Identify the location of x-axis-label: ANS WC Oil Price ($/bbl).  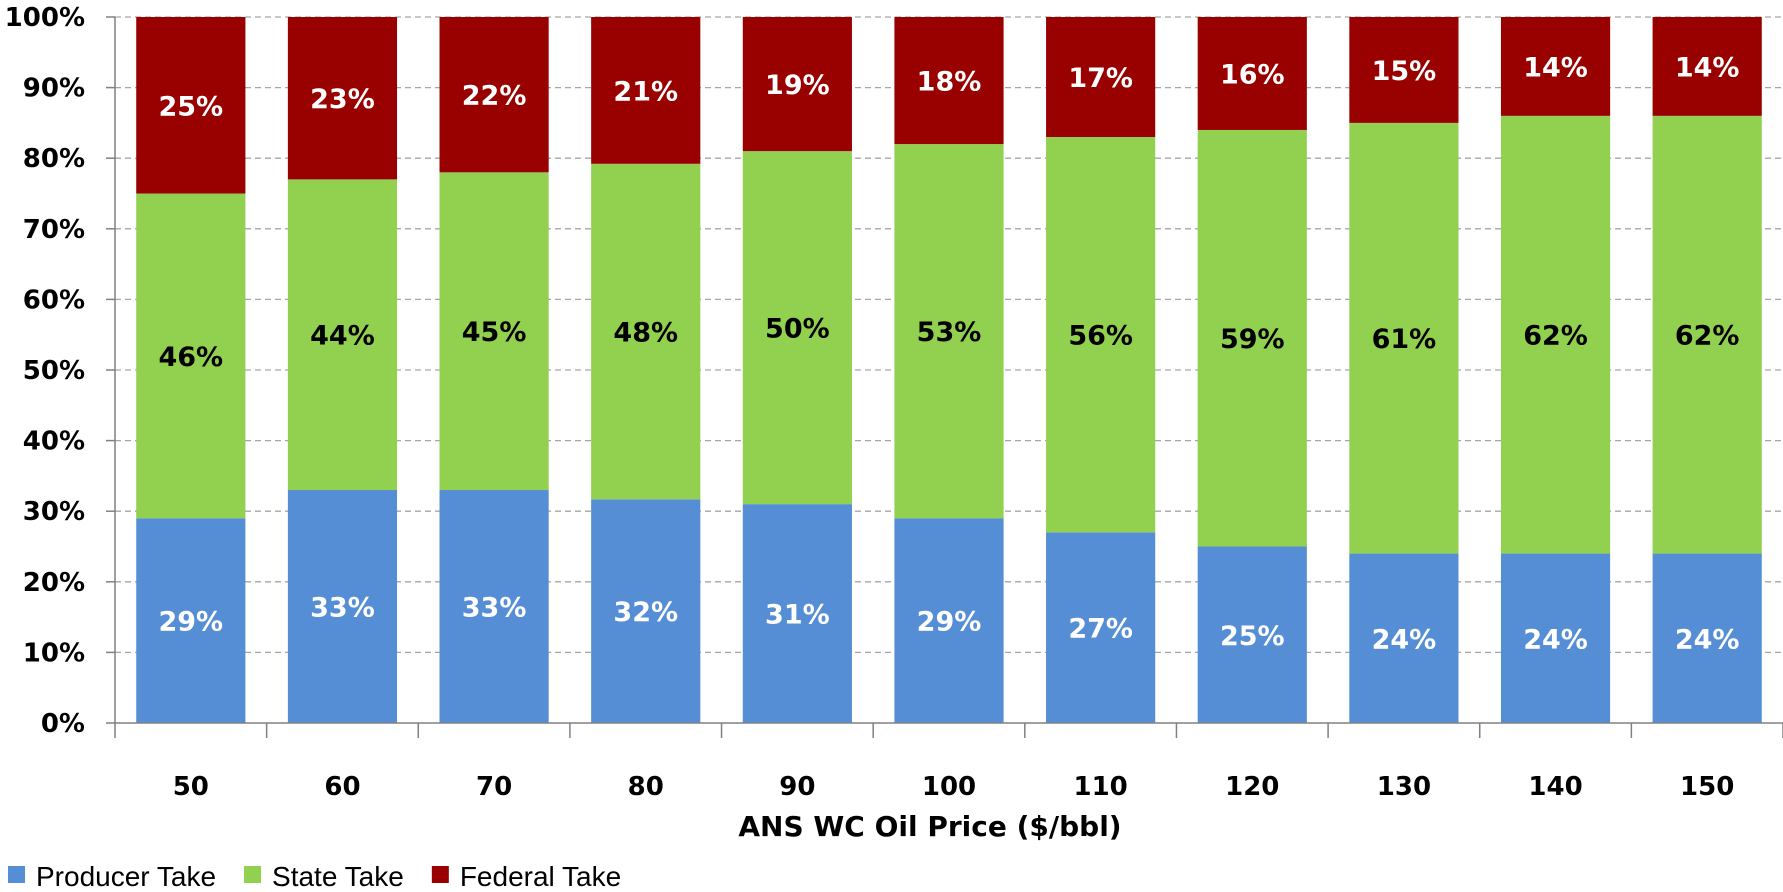
(929, 826).